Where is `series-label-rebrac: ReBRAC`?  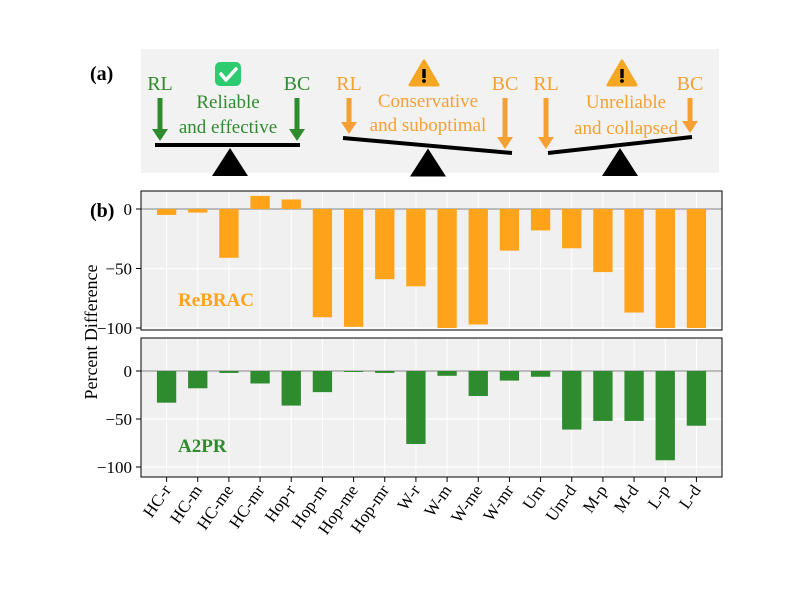 series-label-rebrac: ReBRAC is located at coordinates (216, 300).